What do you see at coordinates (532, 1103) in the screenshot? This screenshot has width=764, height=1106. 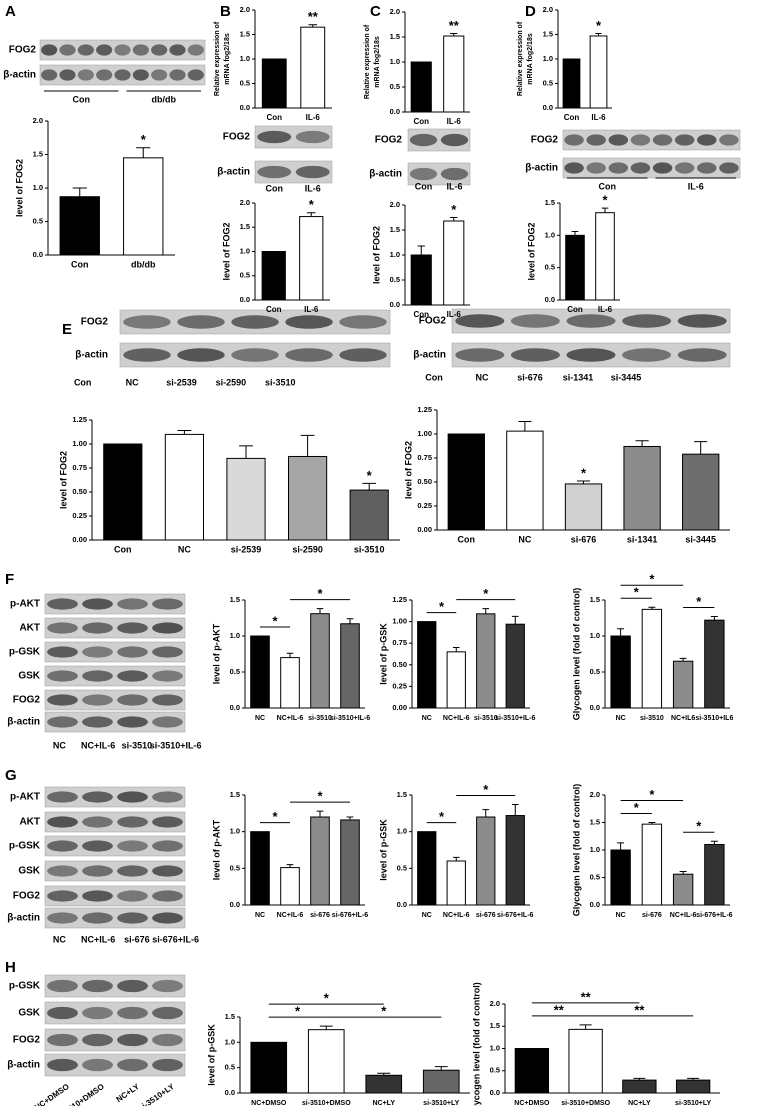 I see `x-tick-label: NC+DMSO` at bounding box center [532, 1103].